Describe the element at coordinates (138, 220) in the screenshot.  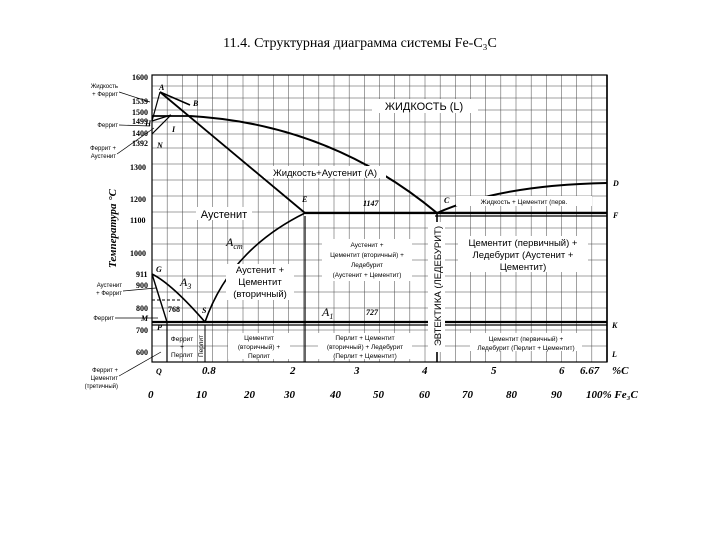
I see `ytick-1100: 1100` at that location.